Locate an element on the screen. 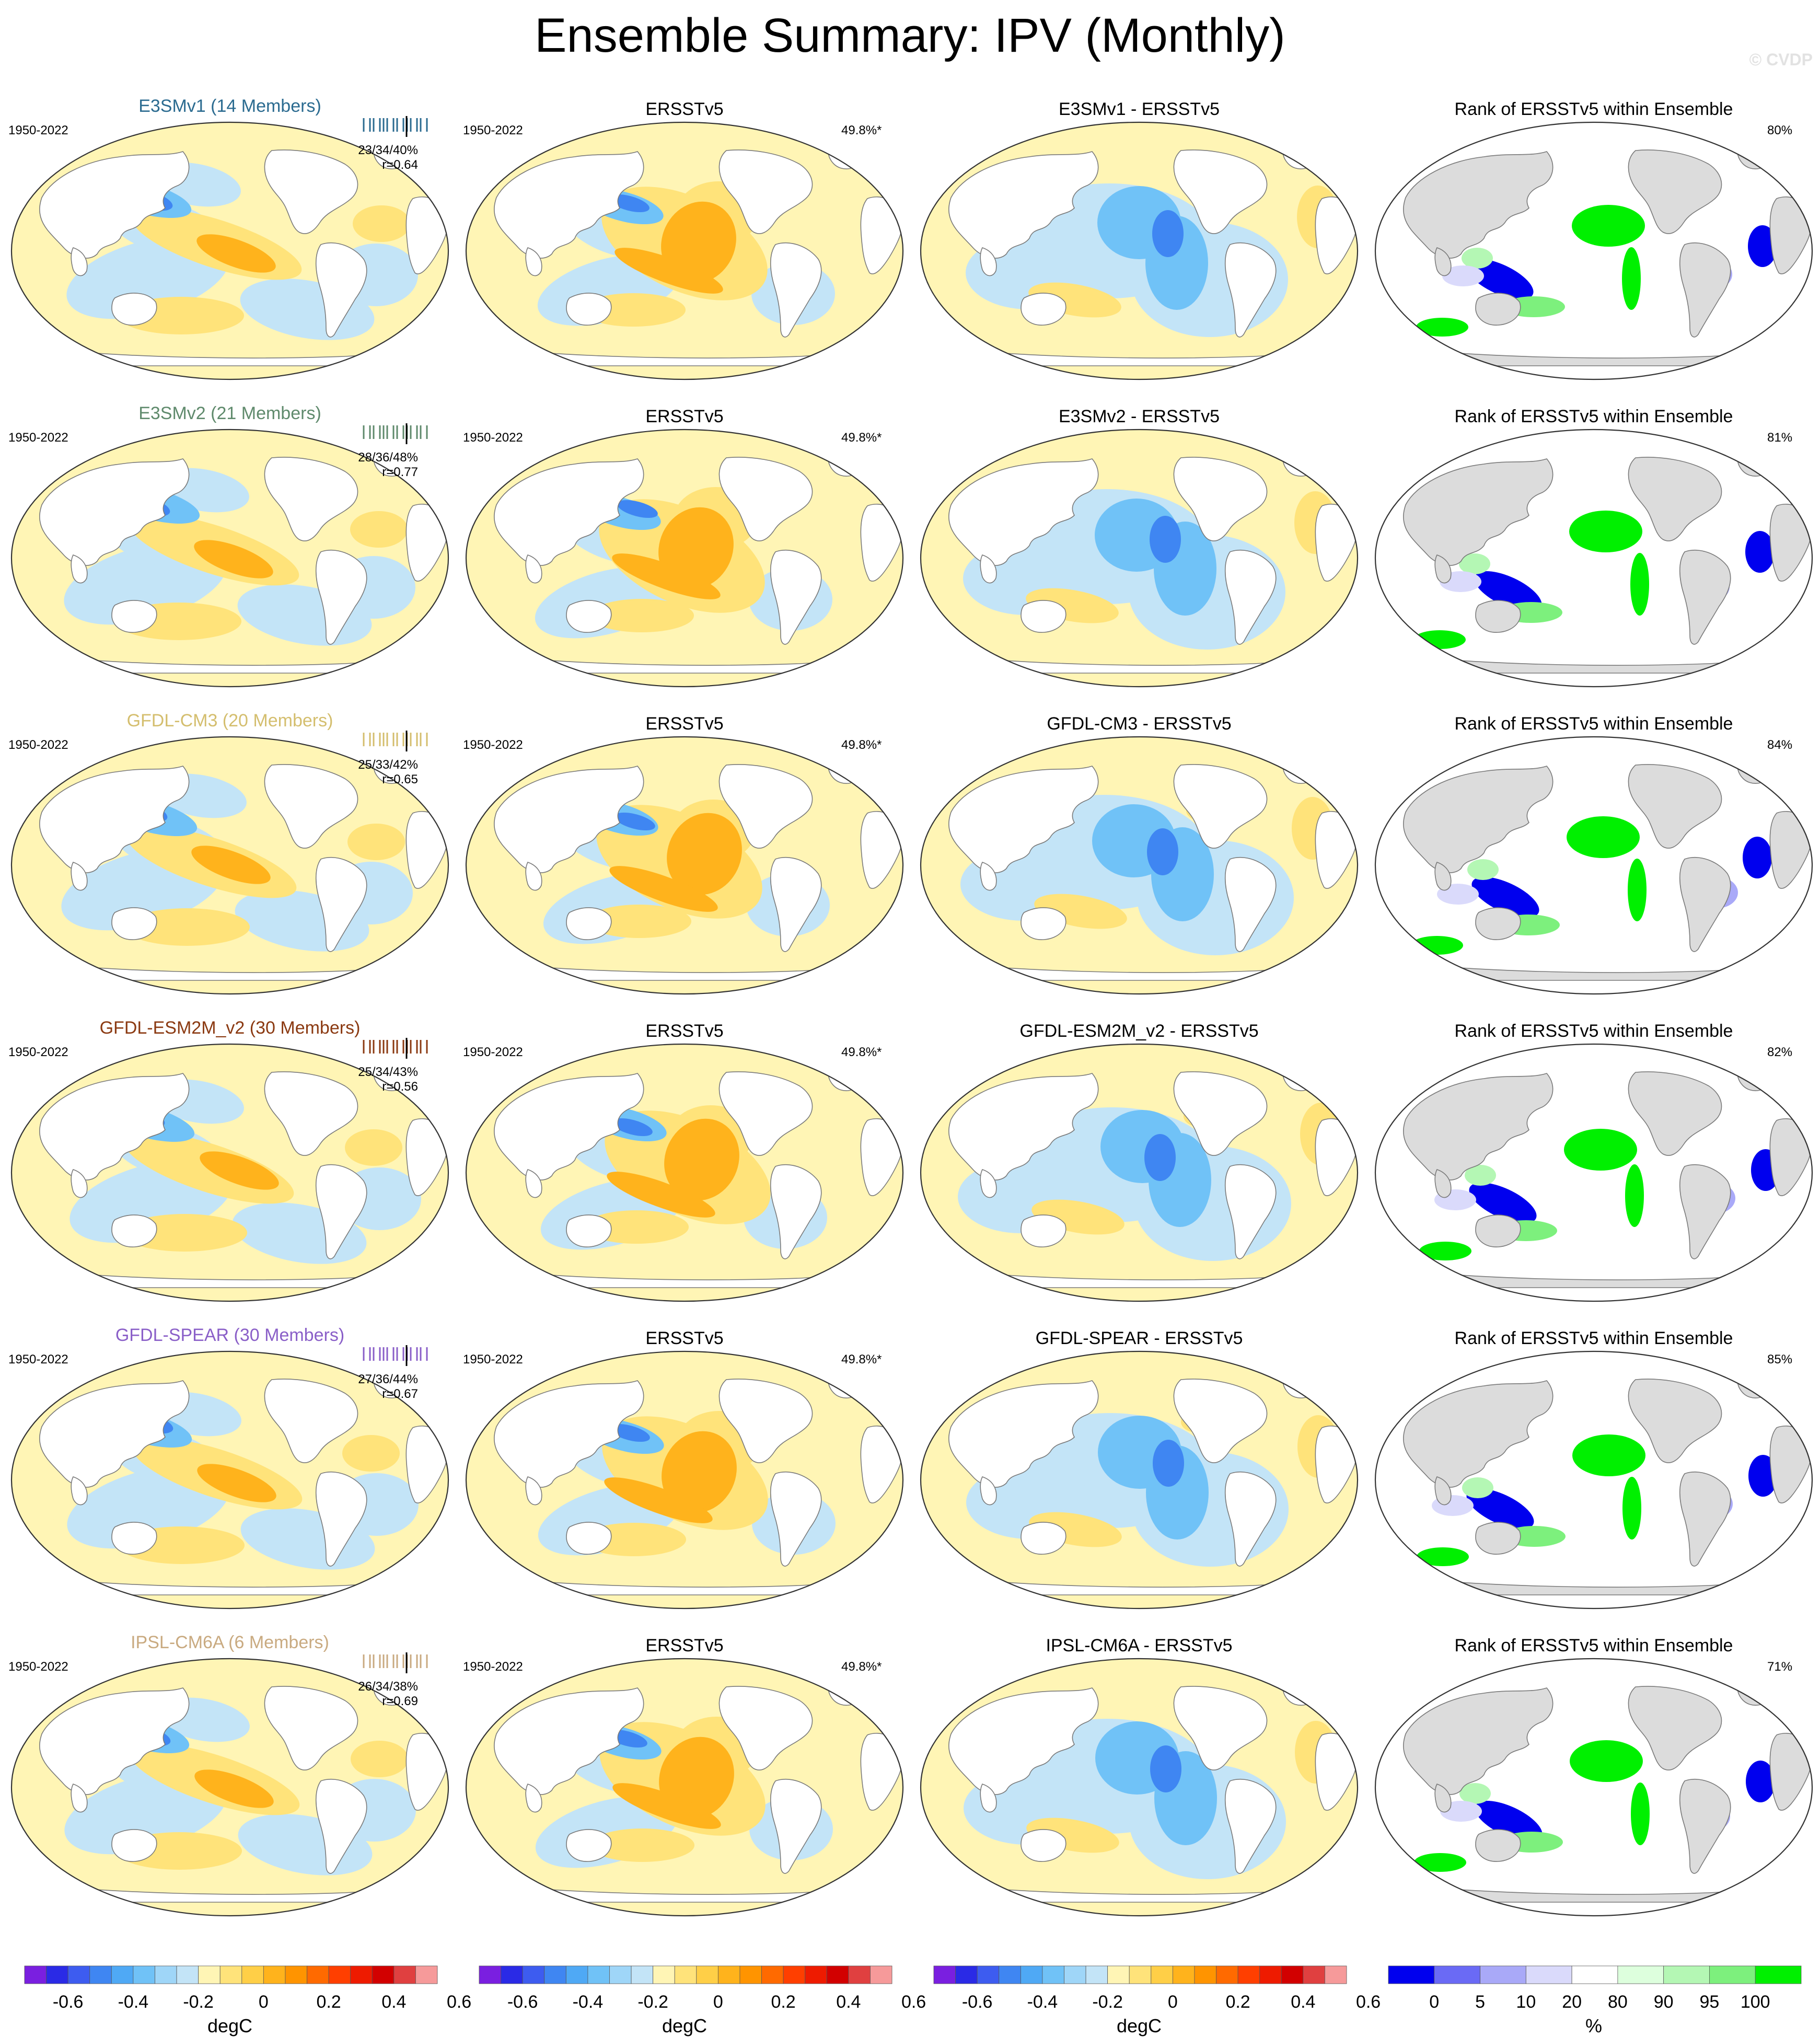  pattern-stats: 28/36/48% is located at coordinates (388, 457).